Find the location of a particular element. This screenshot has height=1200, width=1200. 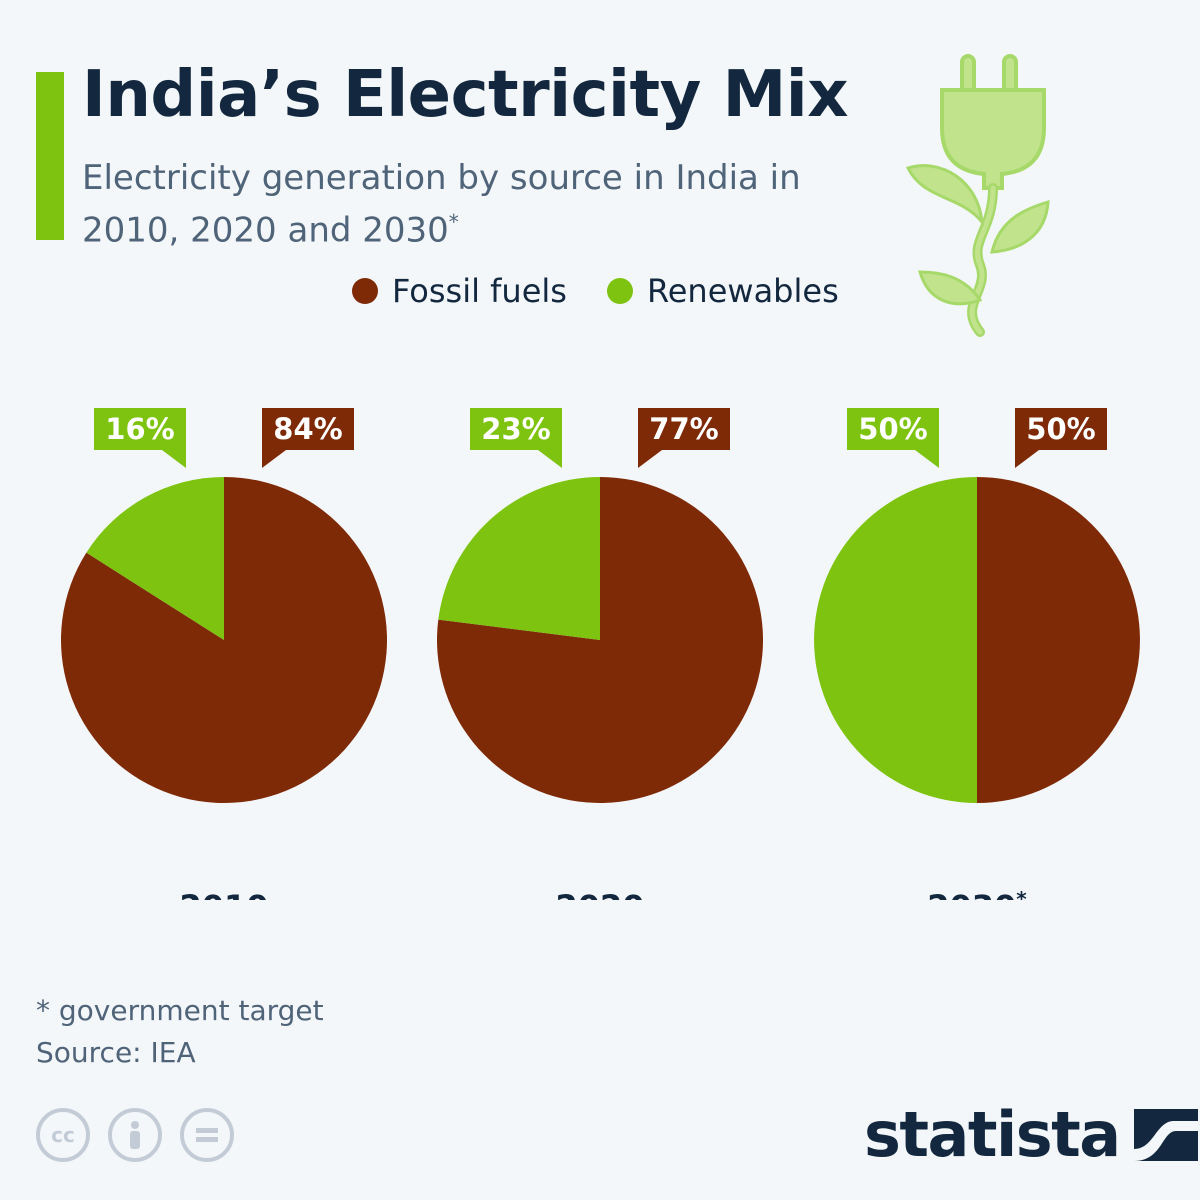

subtitle-asterisk: * is located at coordinates (453, 222).